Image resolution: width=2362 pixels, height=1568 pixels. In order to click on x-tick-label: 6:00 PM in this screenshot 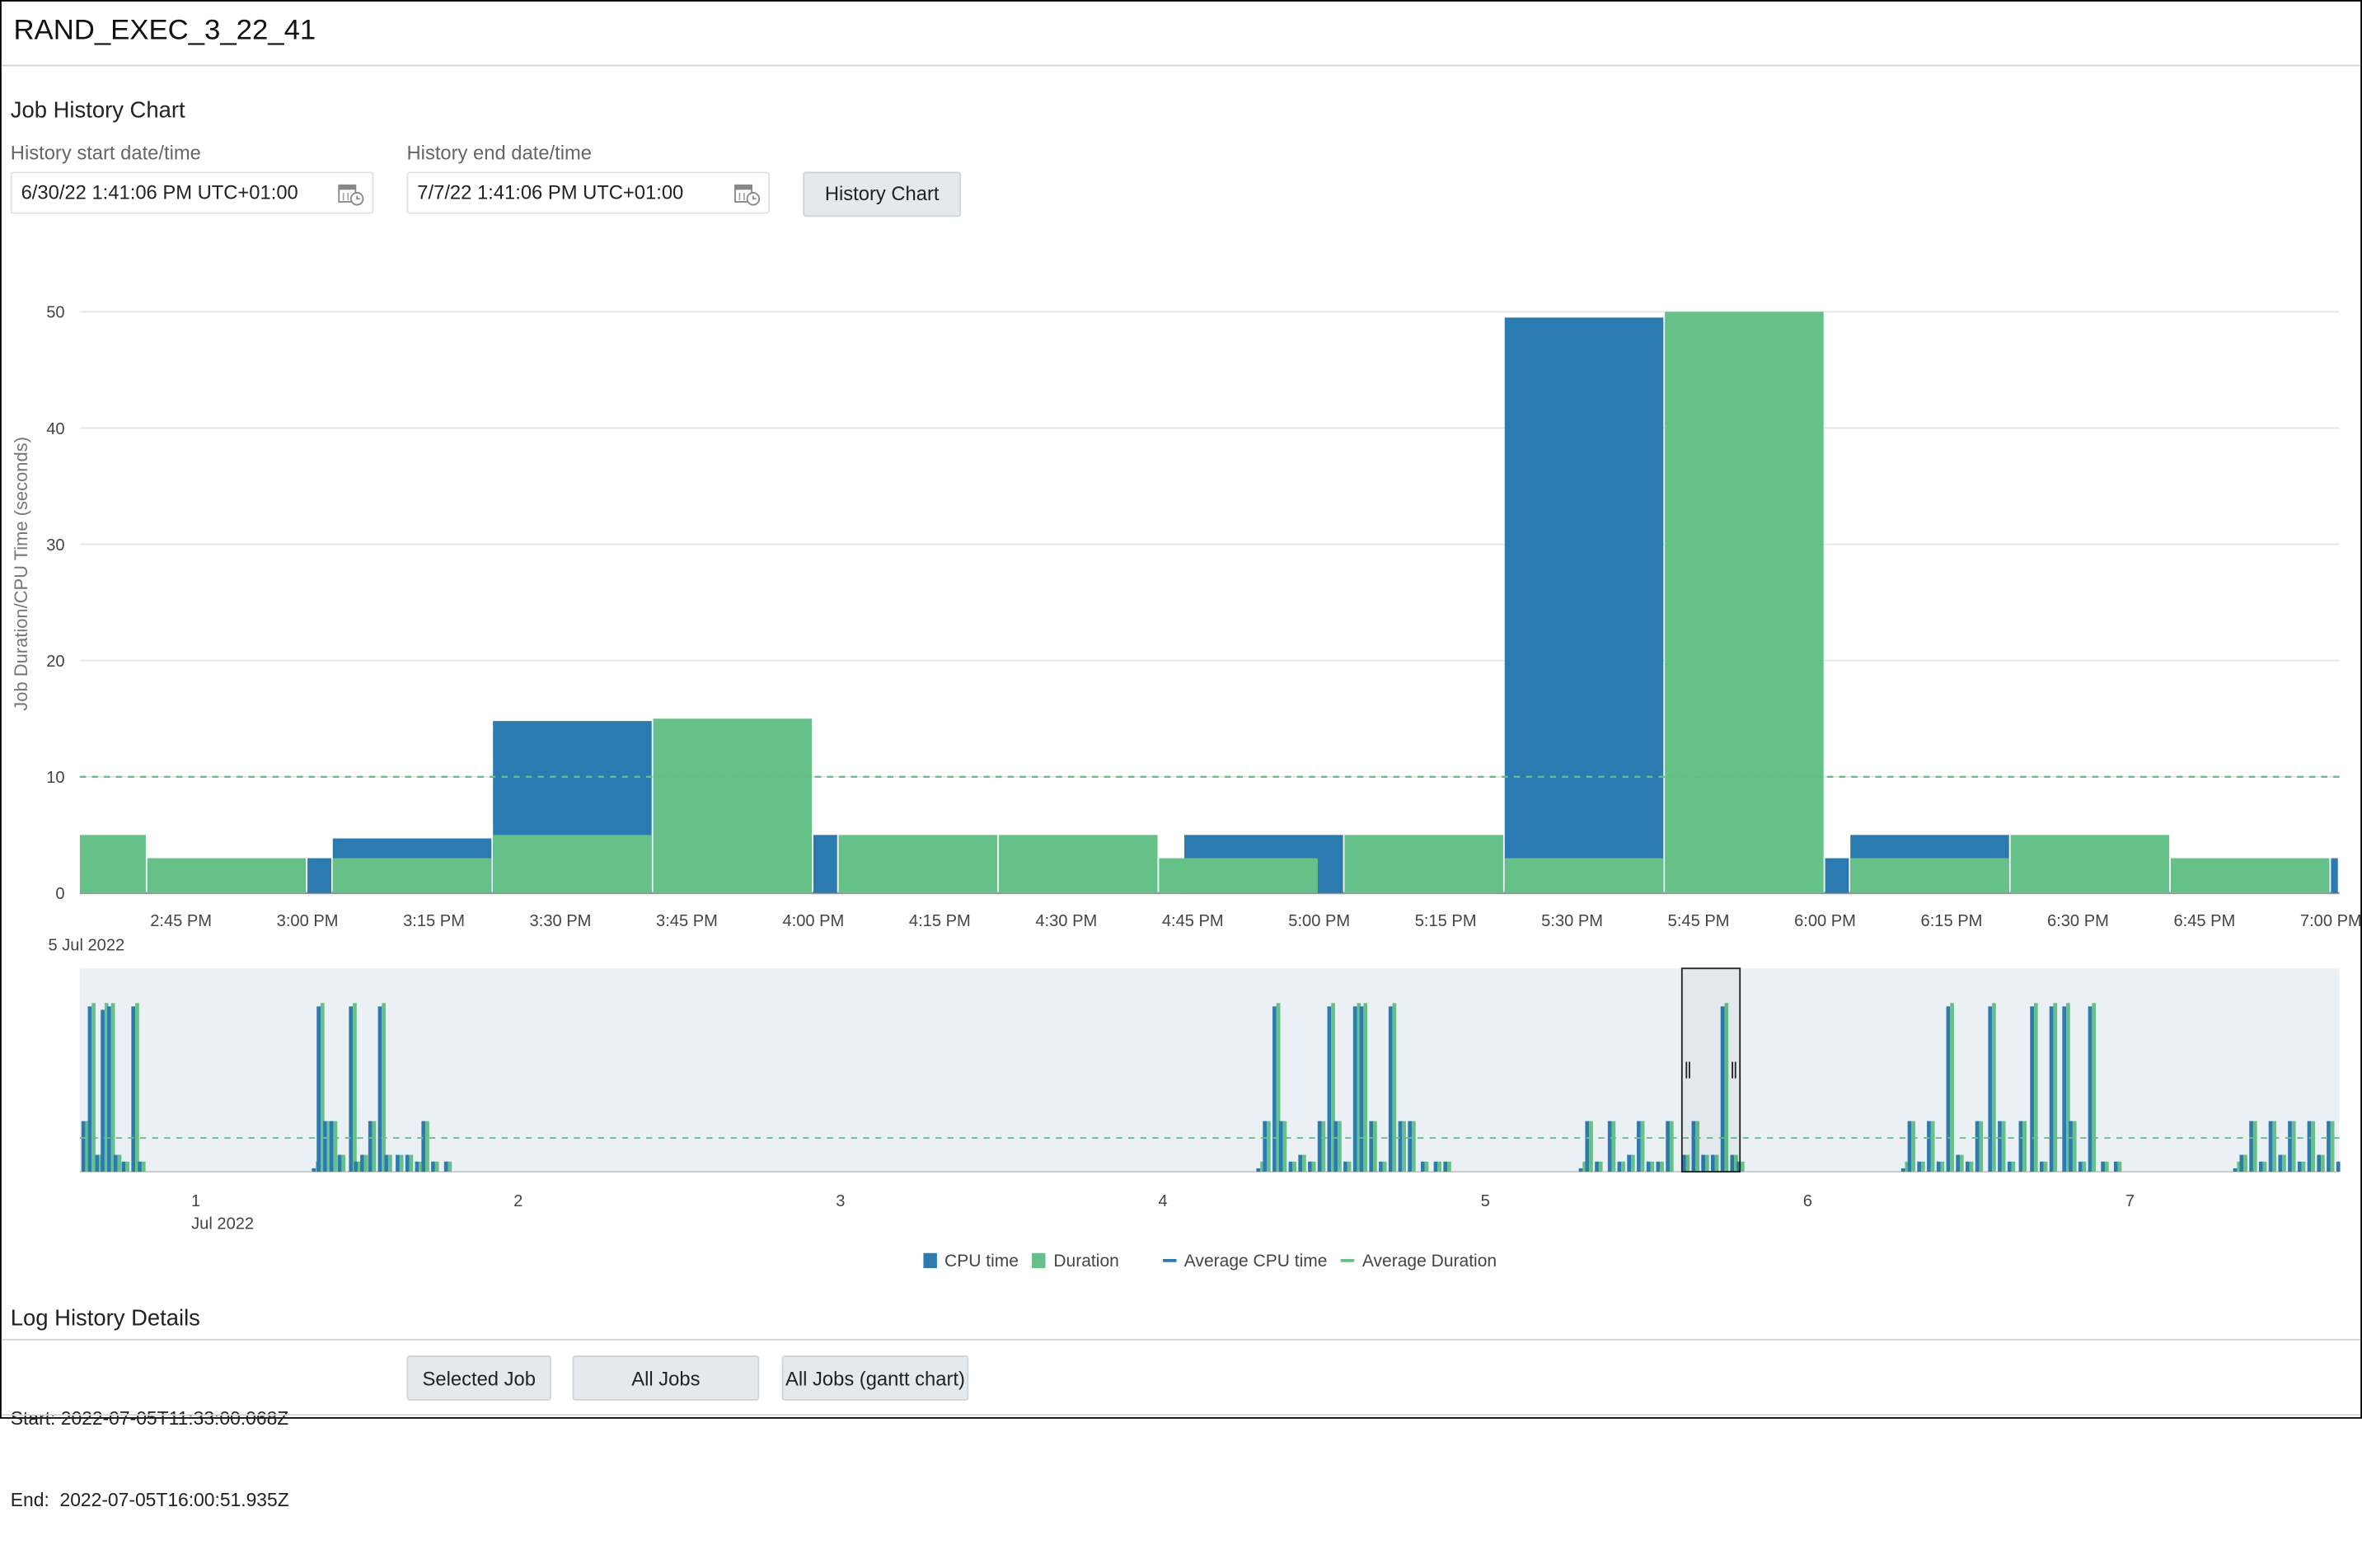, I will do `click(1825, 921)`.